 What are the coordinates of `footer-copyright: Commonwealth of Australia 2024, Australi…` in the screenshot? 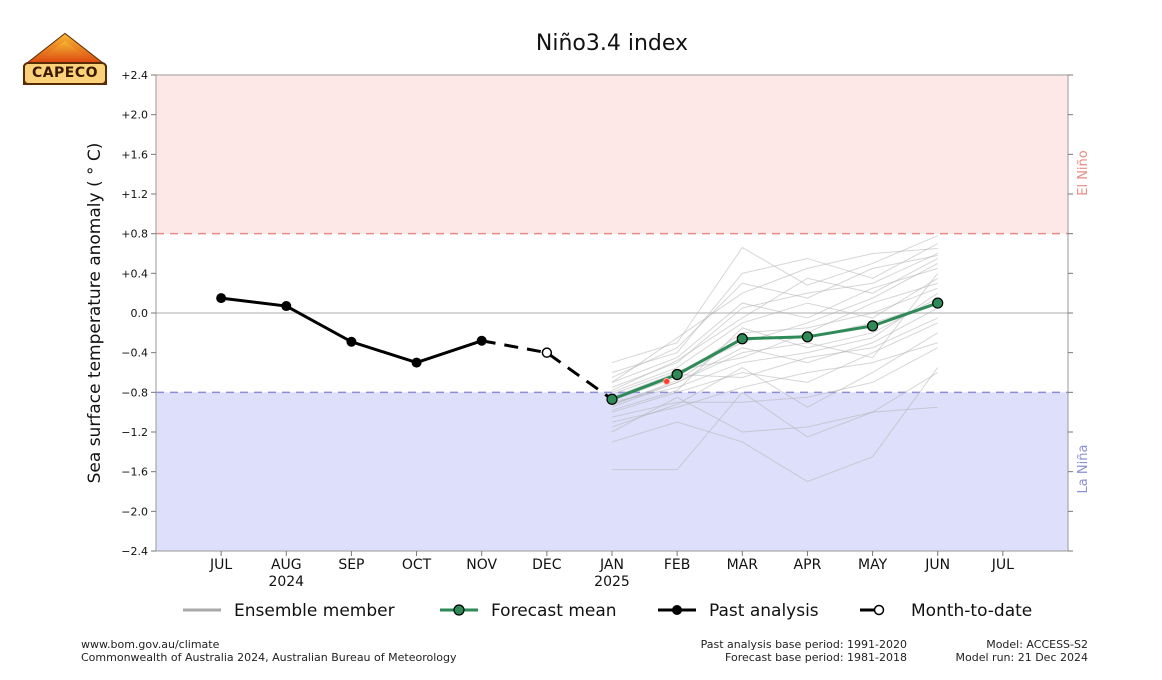 It's located at (269, 657).